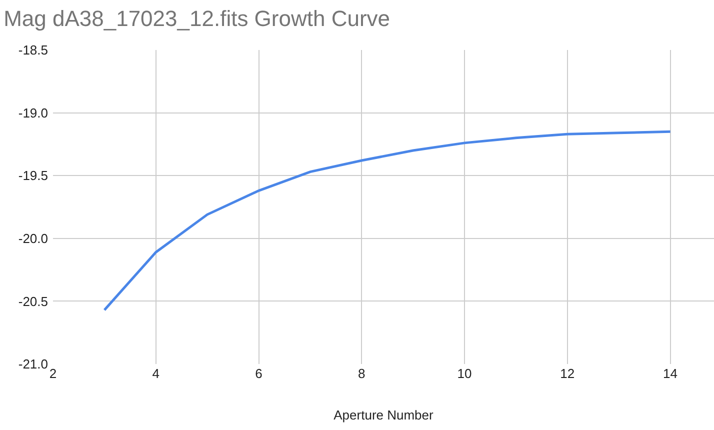  I want to click on y-tick-label: -19.0, so click(33, 112).